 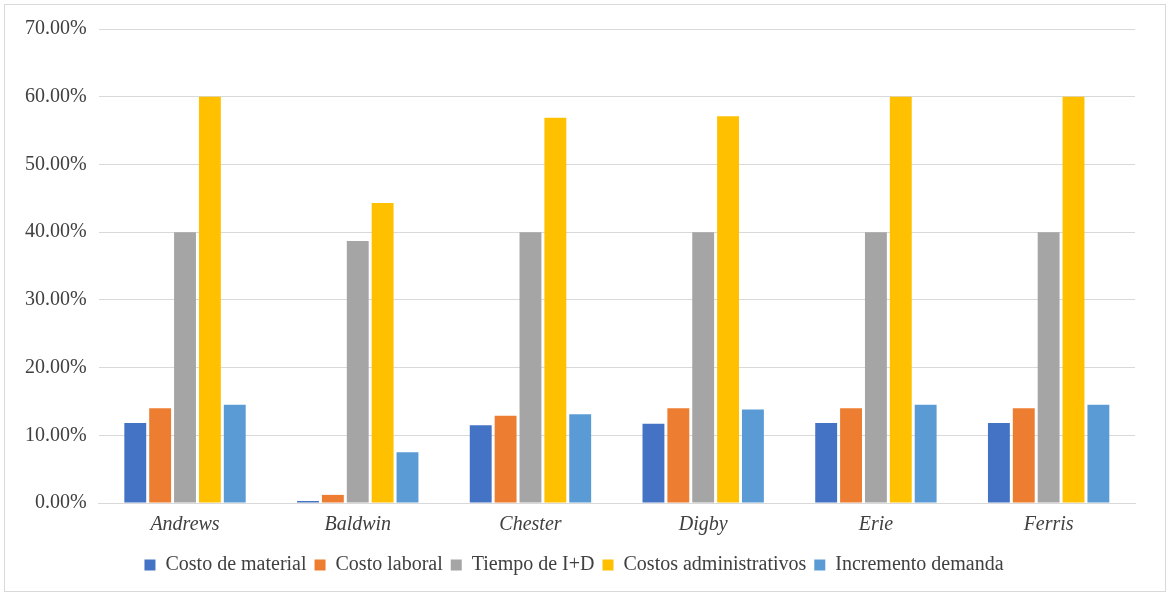 I want to click on x-tick-label: Erie, so click(x=875, y=523).